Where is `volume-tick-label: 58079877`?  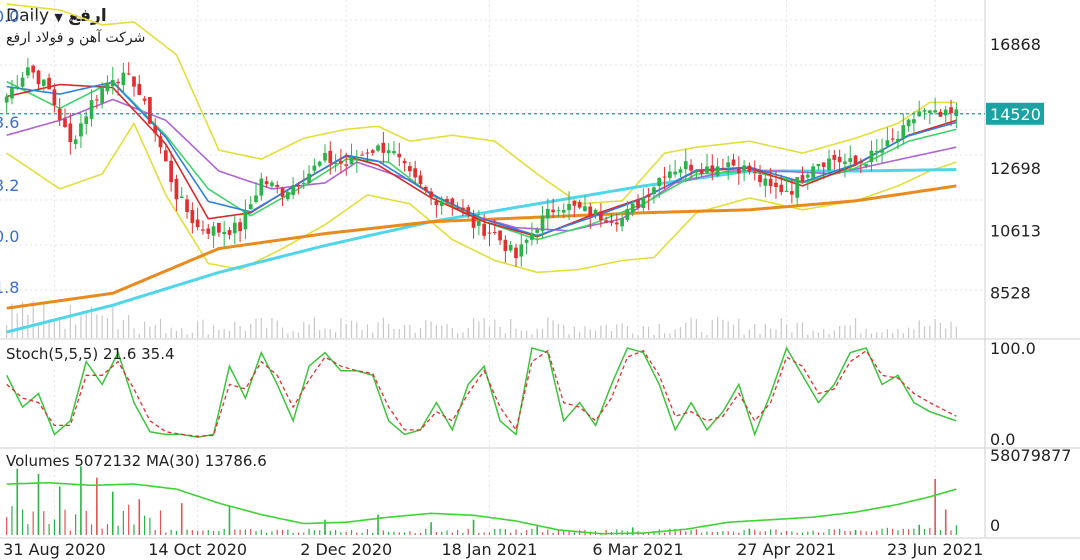
volume-tick-label: 58079877 is located at coordinates (1030, 455).